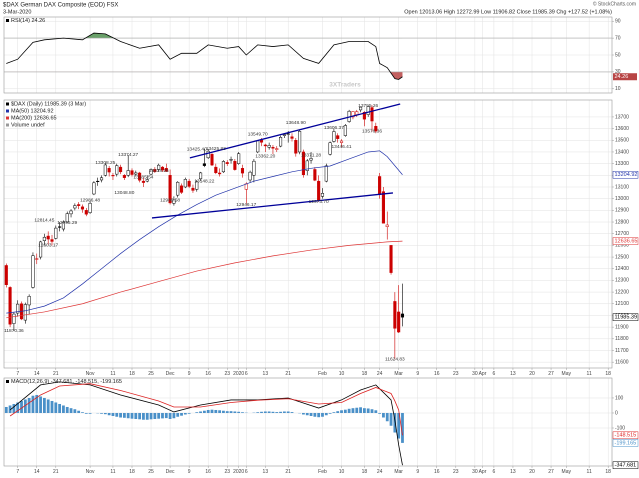 The width and height of the screenshot is (639, 478). Describe the element at coordinates (48, 104) in the screenshot. I see `legend-entry: $DAX (Daily) 11985.39 (3 Mar)` at that location.